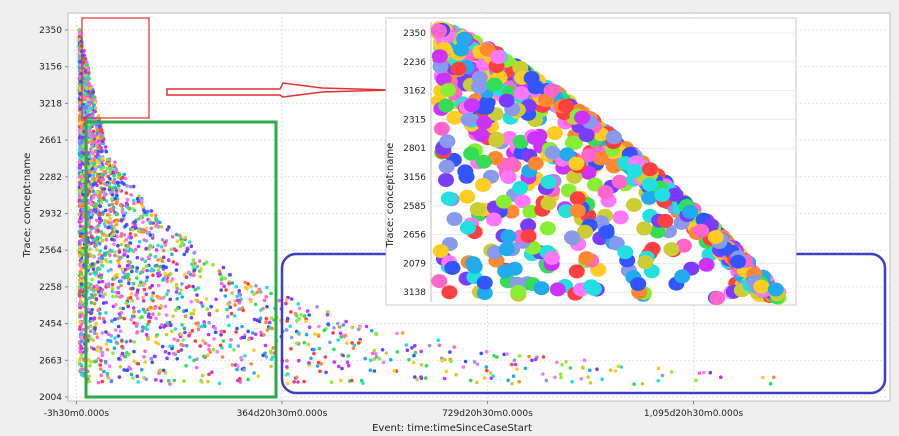  What do you see at coordinates (282, 414) in the screenshot?
I see `x-tick-label: 364d20h30m0.000s` at bounding box center [282, 414].